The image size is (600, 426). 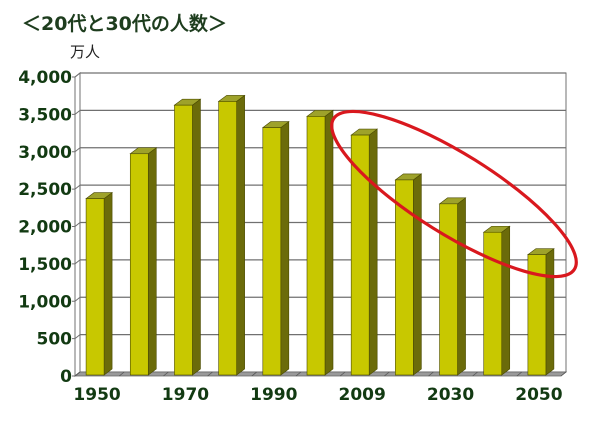 What do you see at coordinates (45, 78) in the screenshot?
I see `y-tick-label: 4,000` at bounding box center [45, 78].